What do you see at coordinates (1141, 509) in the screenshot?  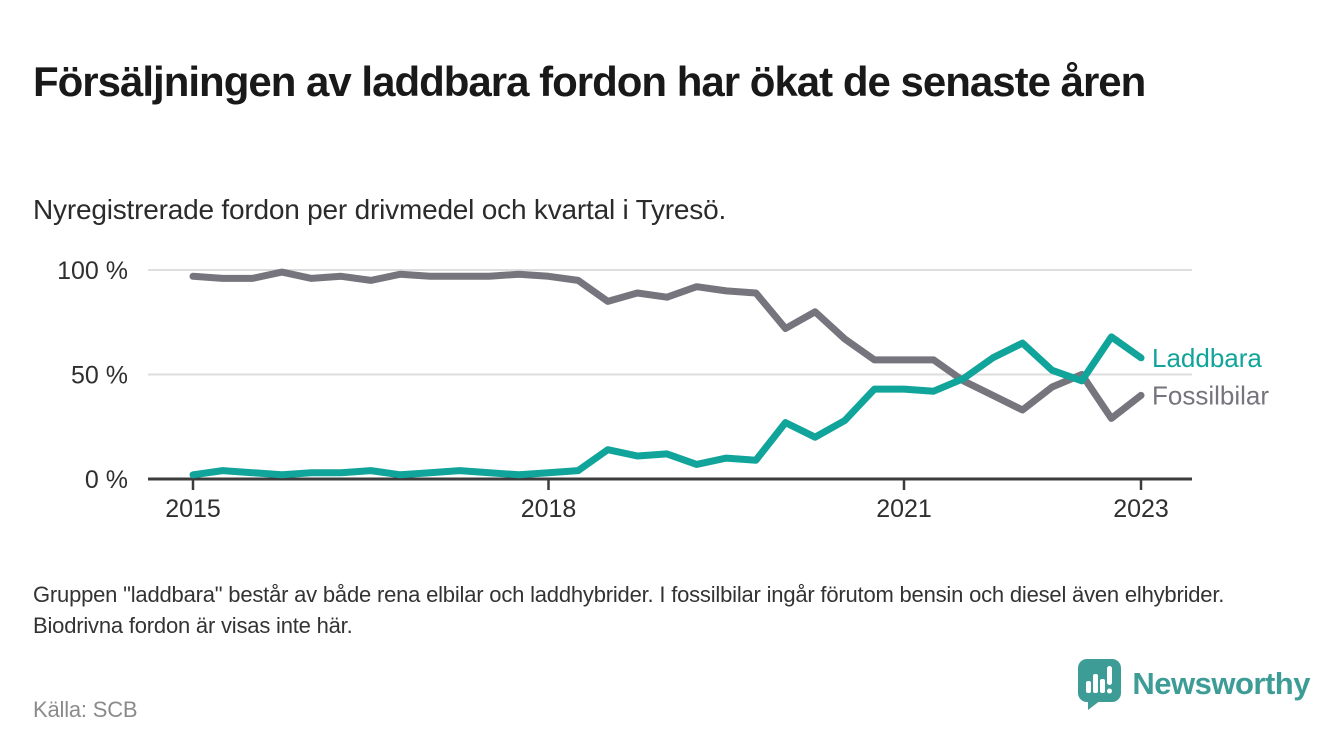 I see `x-tick-label-2023: 2023` at bounding box center [1141, 509].